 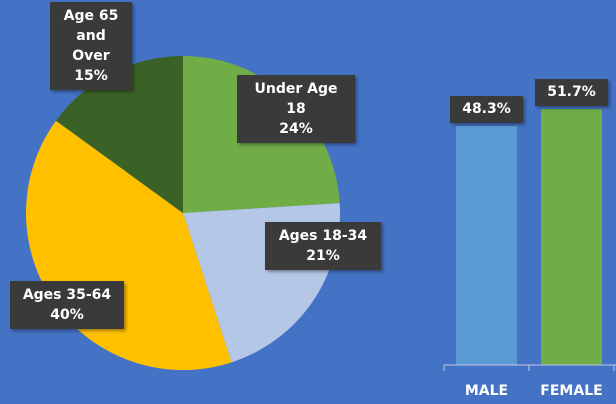 What do you see at coordinates (323, 236) in the screenshot?
I see `slice-category: Ages 18-34` at bounding box center [323, 236].